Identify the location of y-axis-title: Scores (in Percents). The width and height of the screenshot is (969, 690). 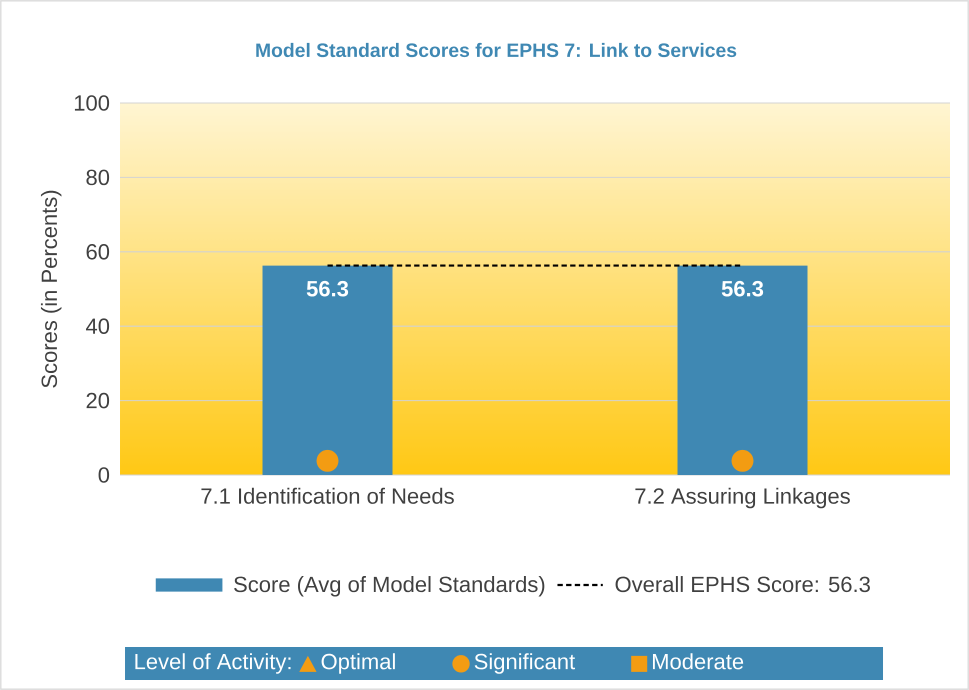
(51, 289).